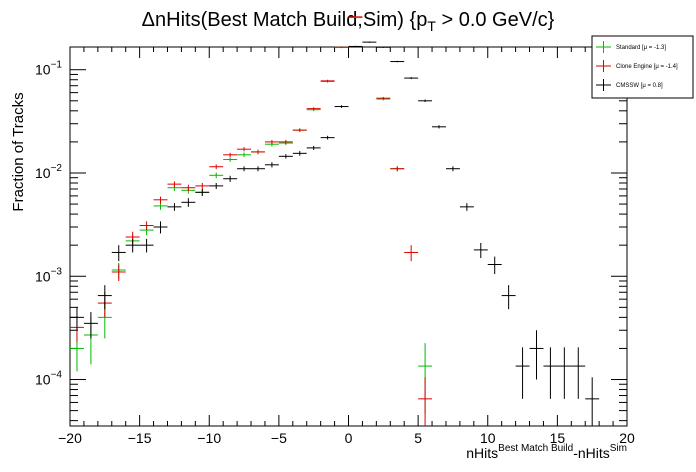 This screenshot has height=472, width=696. Describe the element at coordinates (48, 275) in the screenshot. I see `y-tick-label: 10⁻³` at that location.